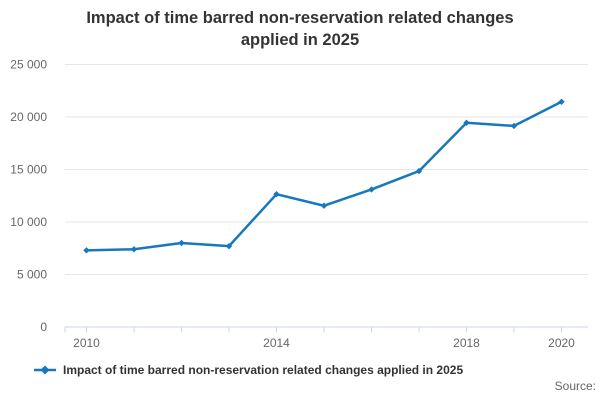 The width and height of the screenshot is (600, 400). I want to click on chart-title-line2: applied in 2025, so click(300, 40).